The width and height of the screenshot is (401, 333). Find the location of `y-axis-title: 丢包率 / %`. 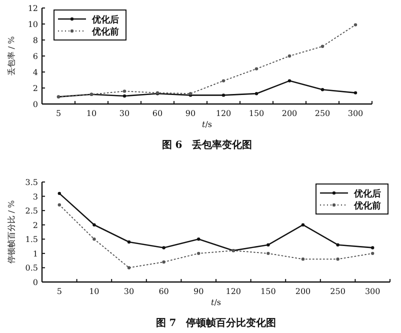

y-axis-title: 丢包率 / % is located at coordinates (11, 56).